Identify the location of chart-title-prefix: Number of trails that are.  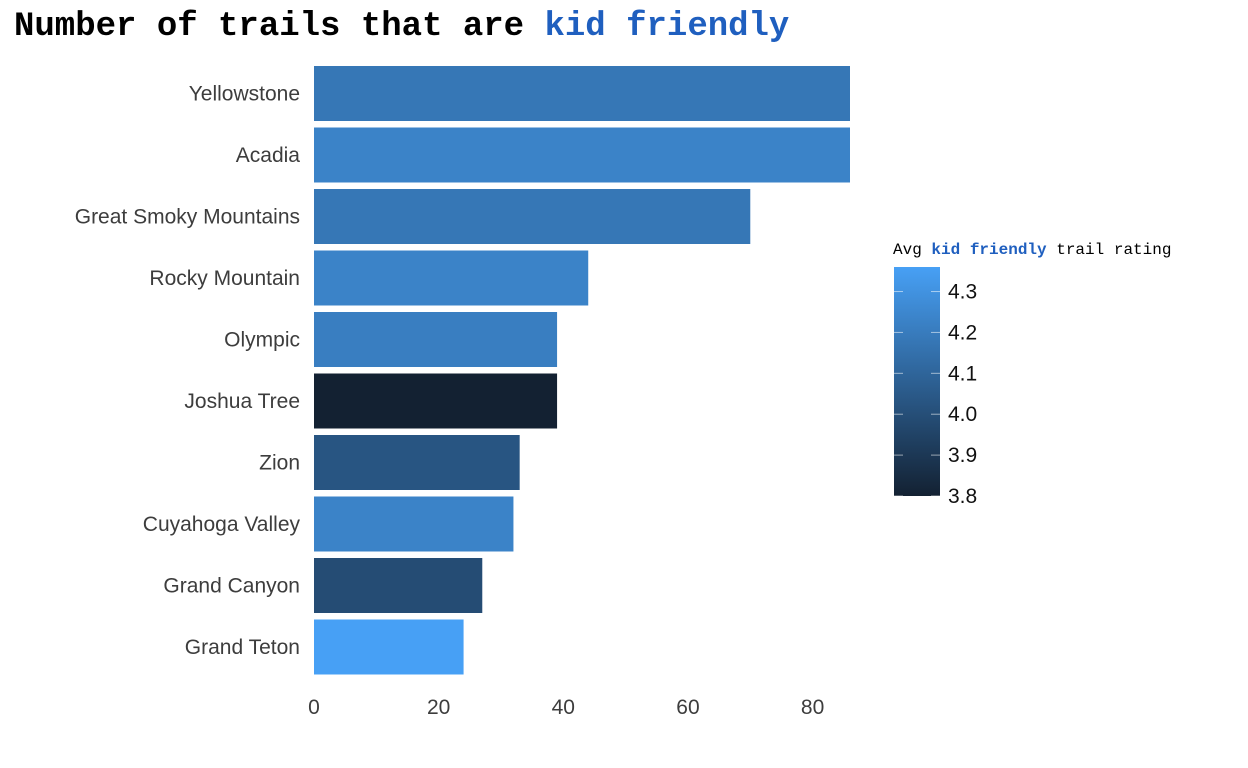
(279, 27).